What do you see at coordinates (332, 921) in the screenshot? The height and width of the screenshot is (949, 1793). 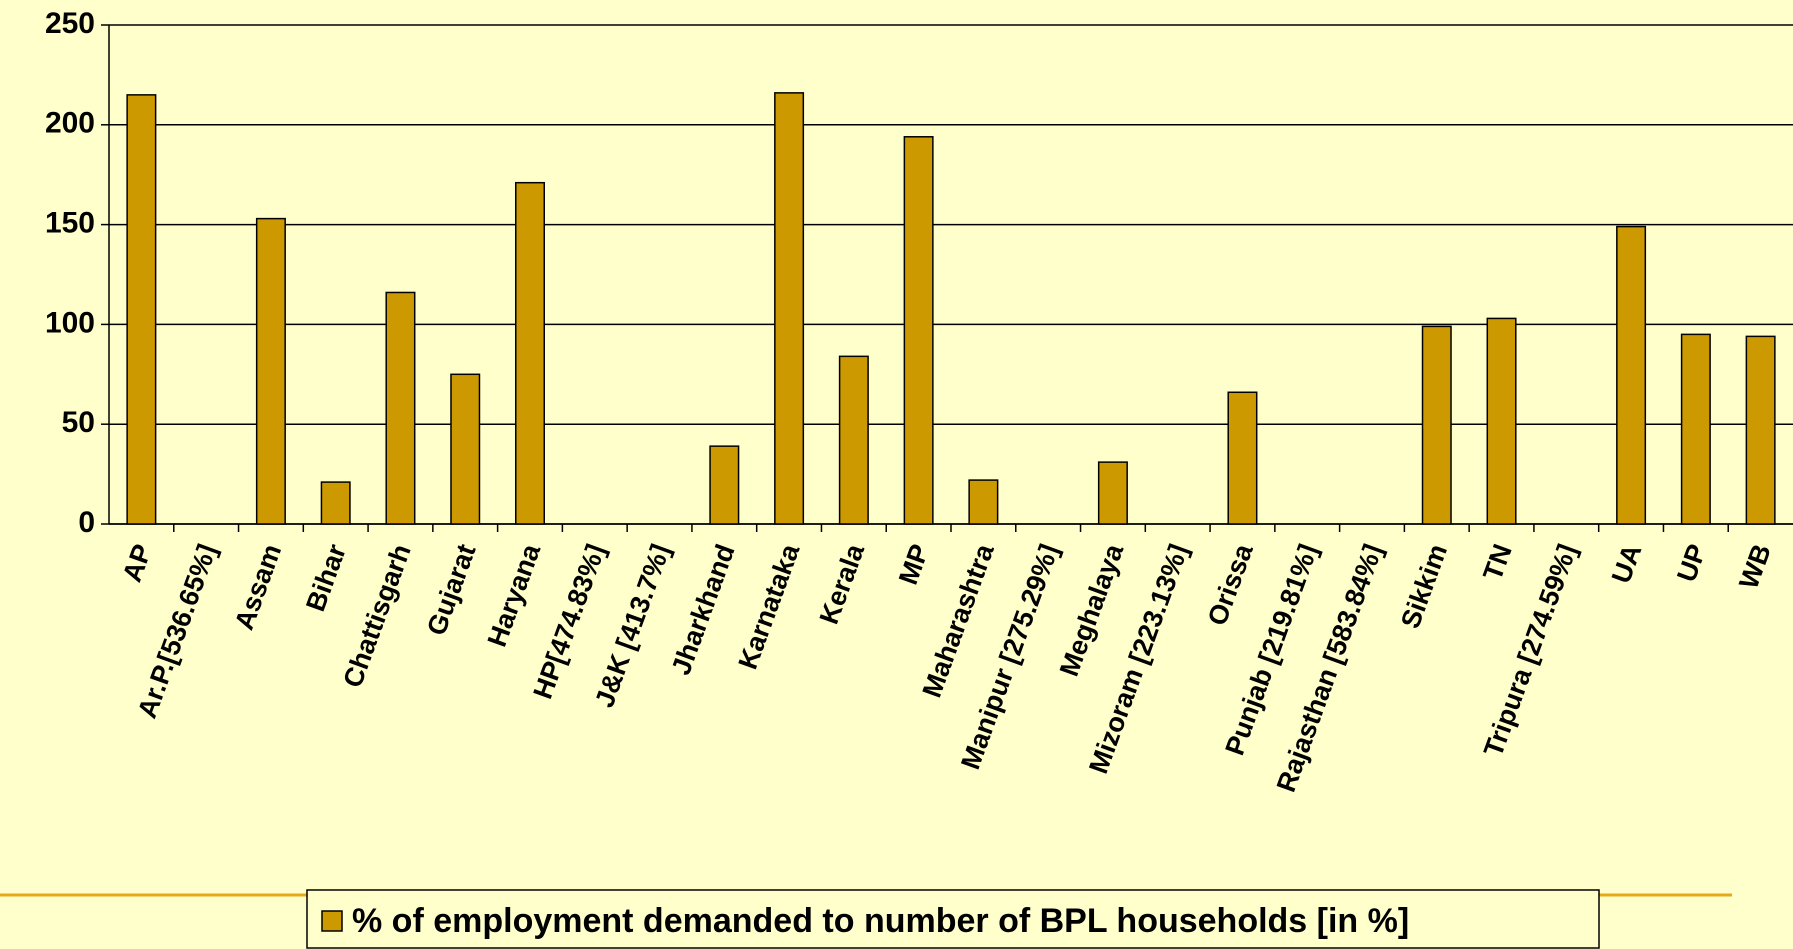 I see `legend-swatch` at bounding box center [332, 921].